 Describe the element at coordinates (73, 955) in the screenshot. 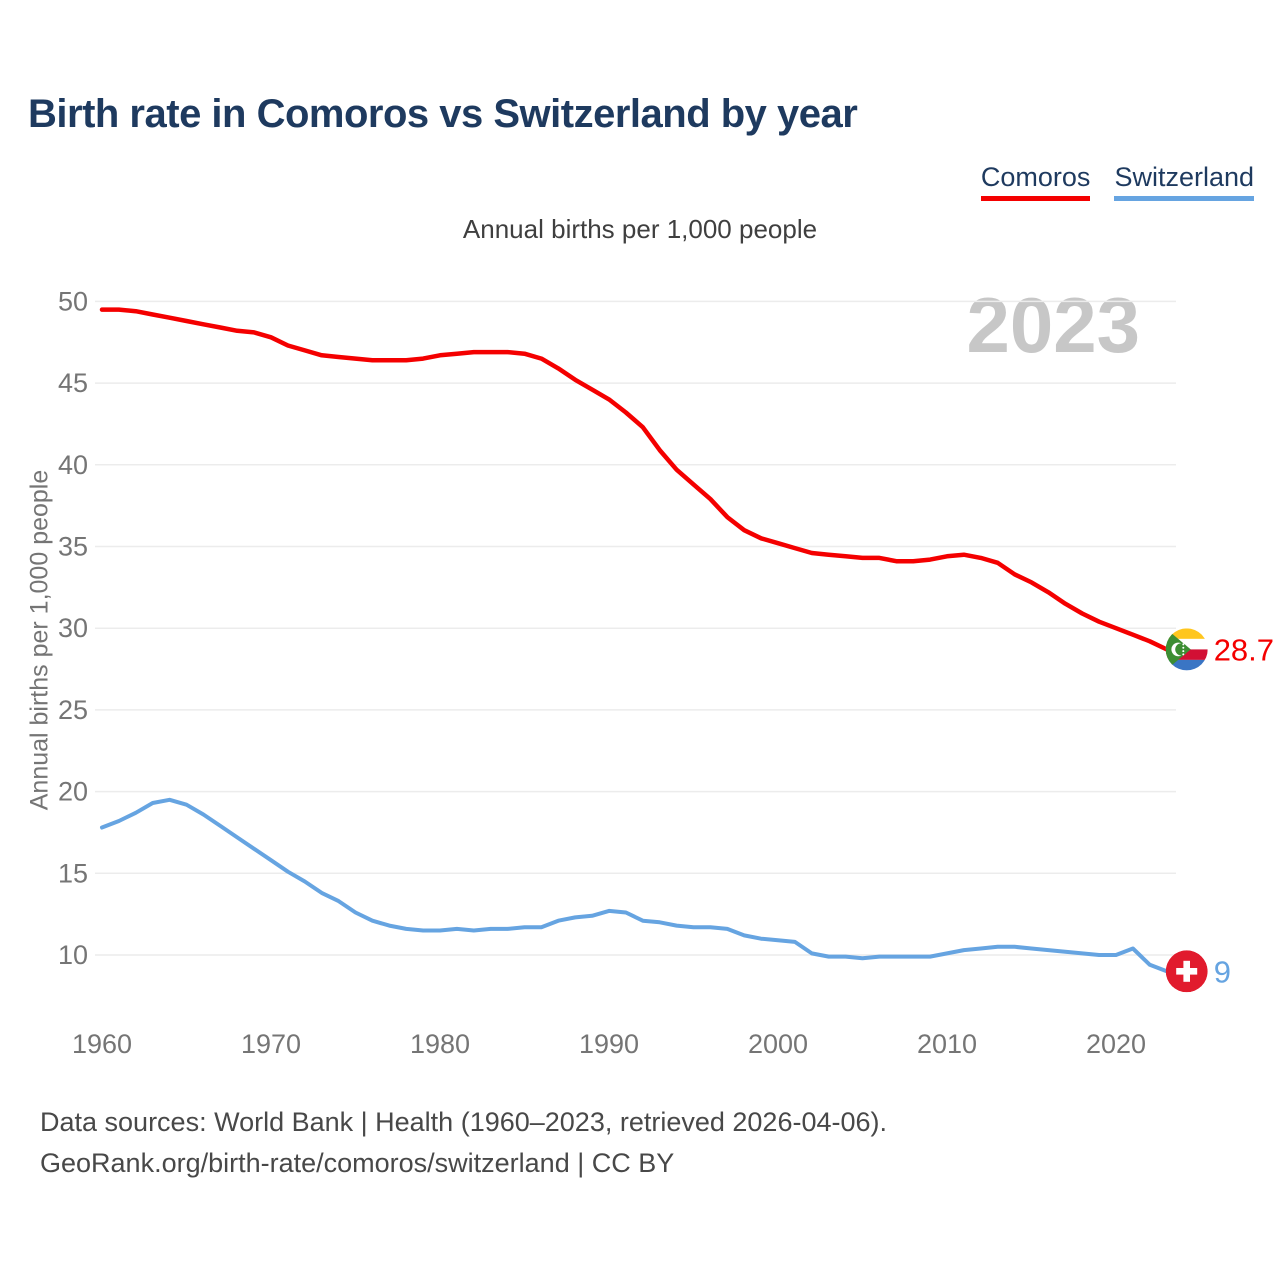

I see `y-tick-label-10: 10` at that location.